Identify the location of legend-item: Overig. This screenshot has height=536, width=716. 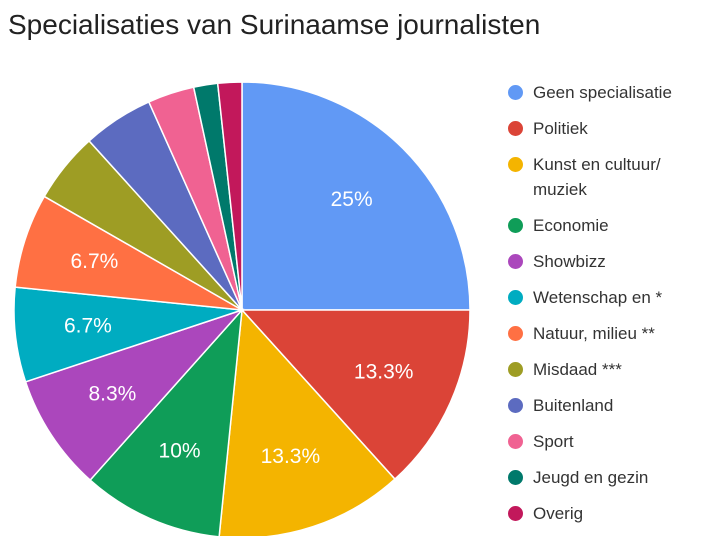
(610, 513).